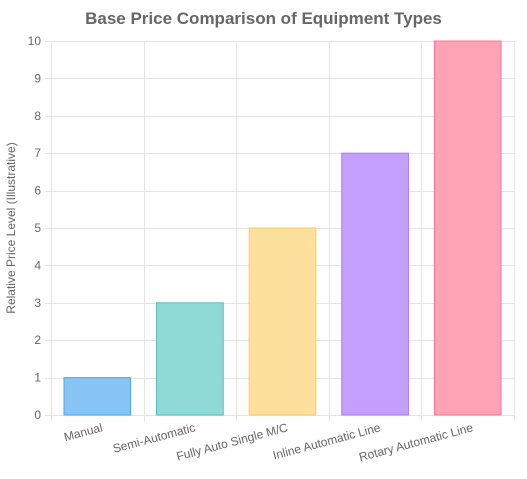  What do you see at coordinates (11, 227) in the screenshot?
I see `y-axis-label: Relative Price Level (Illustrative)` at bounding box center [11, 227].